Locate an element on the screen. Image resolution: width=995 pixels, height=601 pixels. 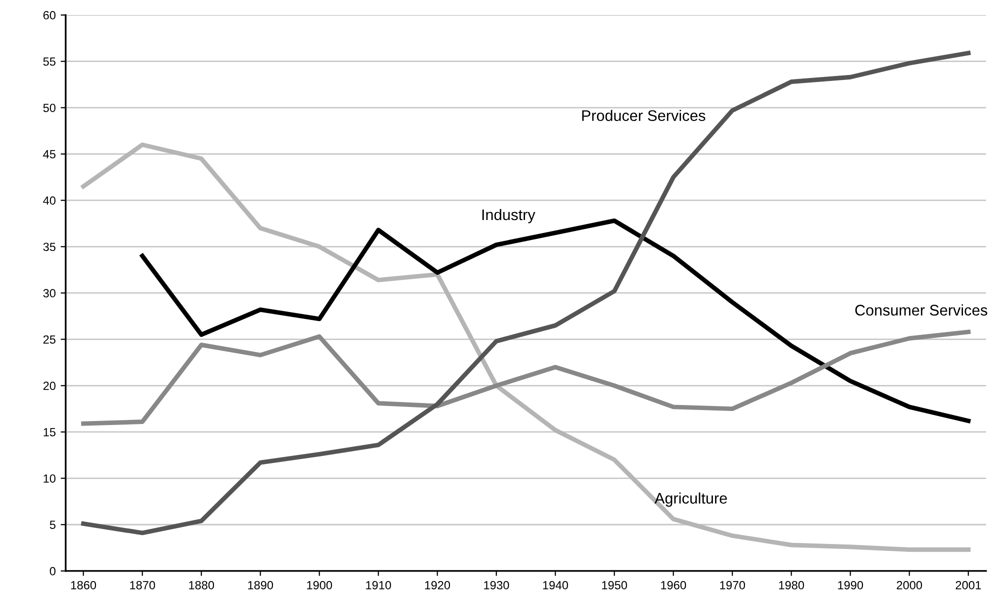
x-tick-label: 1930 is located at coordinates (497, 585).